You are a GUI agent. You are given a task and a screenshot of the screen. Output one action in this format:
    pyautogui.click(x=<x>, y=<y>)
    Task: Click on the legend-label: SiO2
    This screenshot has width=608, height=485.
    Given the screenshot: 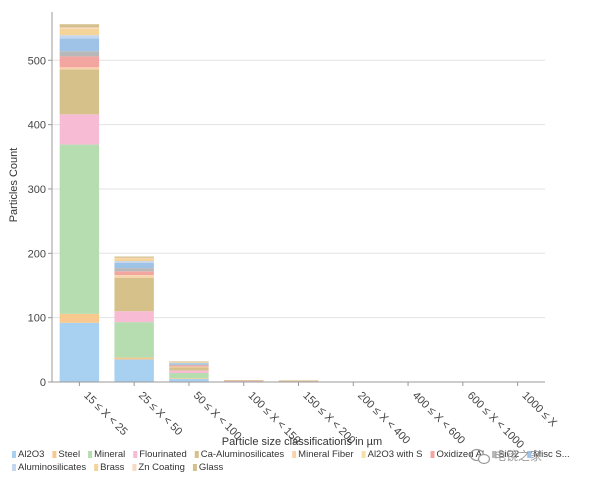 What is the action you would take?
    pyautogui.click(x=508, y=454)
    